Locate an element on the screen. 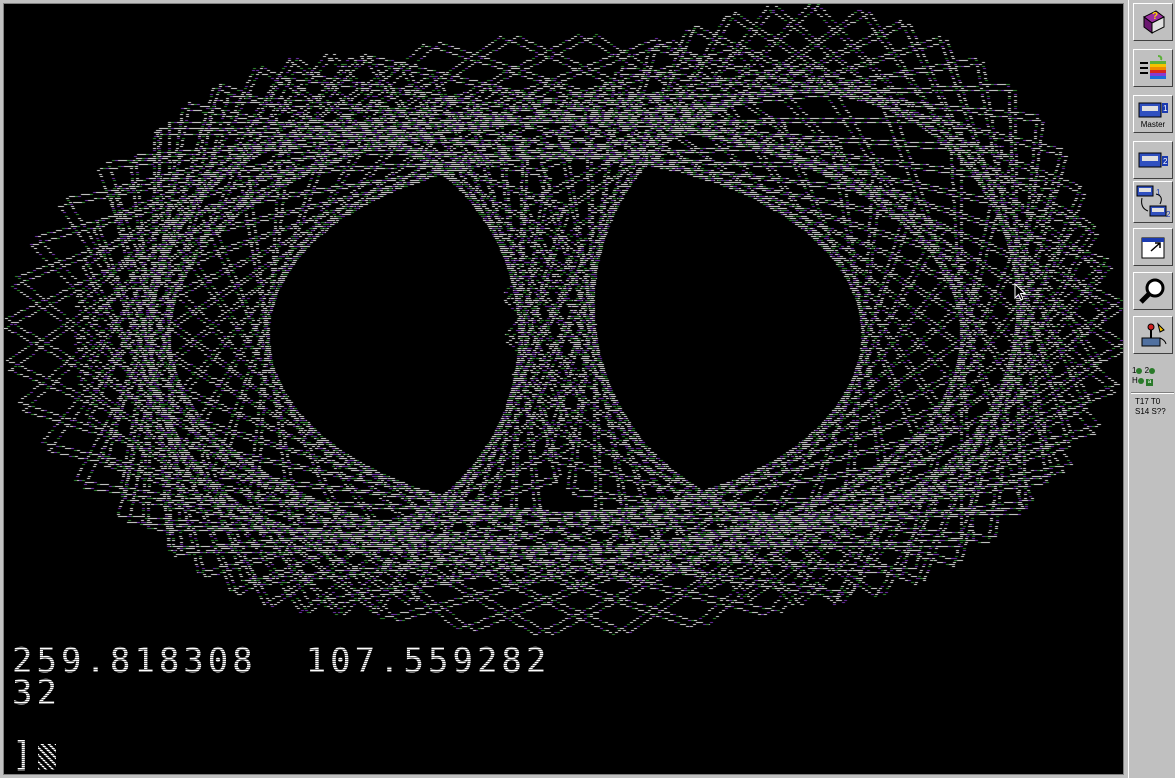 The image size is (1175, 778). drive-leds: 1 2 H a is located at coordinates (1153, 376).